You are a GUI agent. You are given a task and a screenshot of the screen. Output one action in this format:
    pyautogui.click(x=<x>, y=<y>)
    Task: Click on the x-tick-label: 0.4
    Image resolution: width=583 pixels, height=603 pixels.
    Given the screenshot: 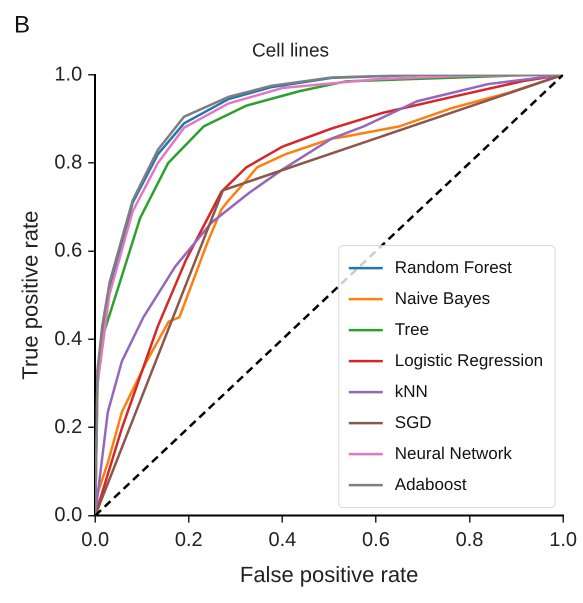 What is the action you would take?
    pyautogui.click(x=282, y=540)
    